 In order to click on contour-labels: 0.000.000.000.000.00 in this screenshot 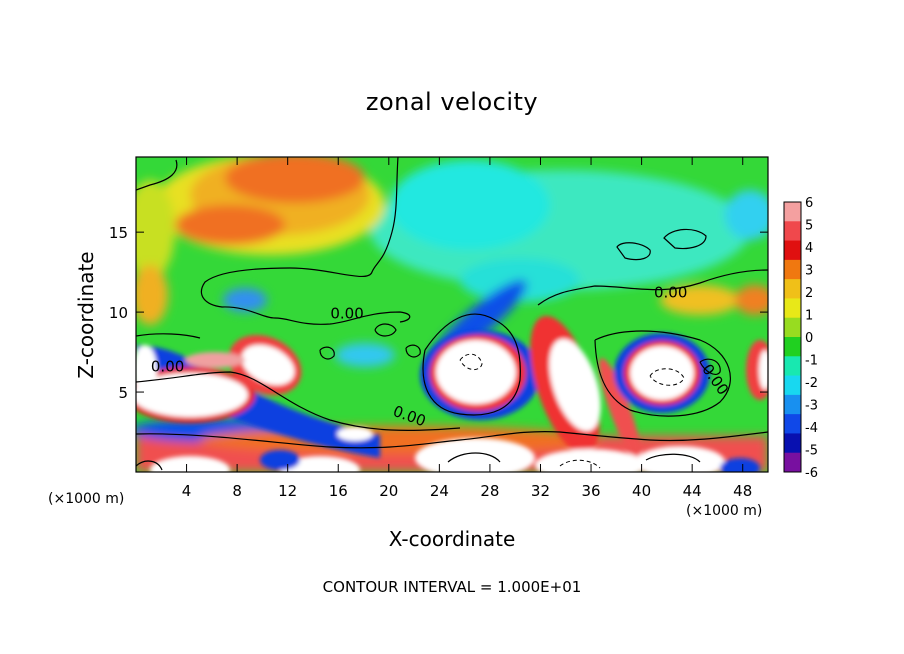, I will do `click(441, 357)`.